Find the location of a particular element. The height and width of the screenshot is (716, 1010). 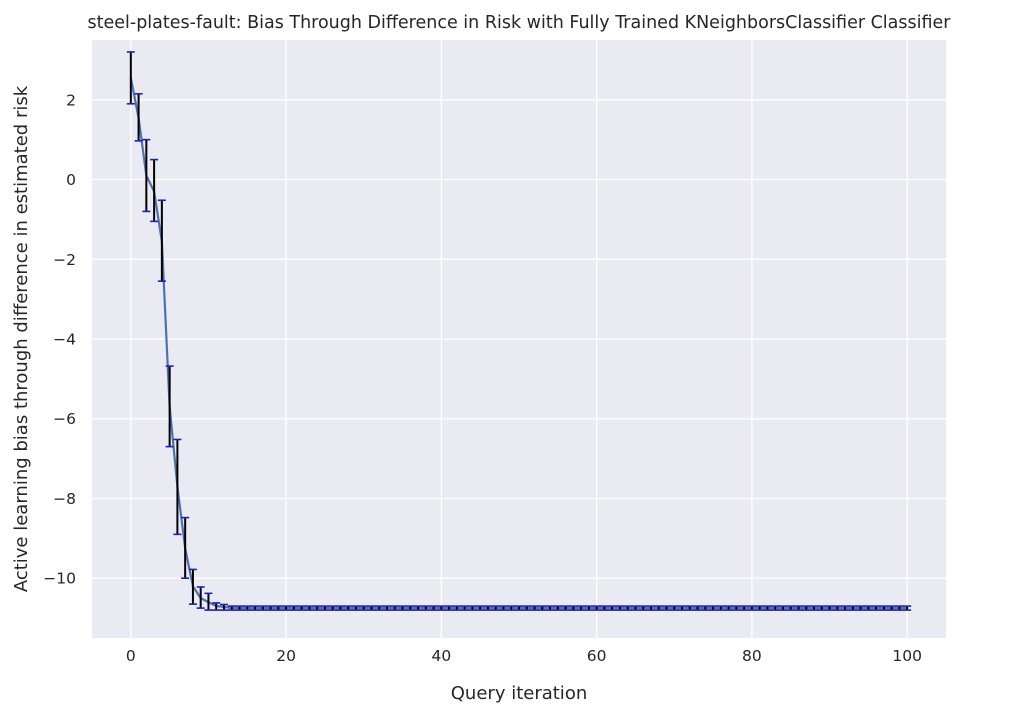

y-tick-label: −4 is located at coordinates (64, 340).